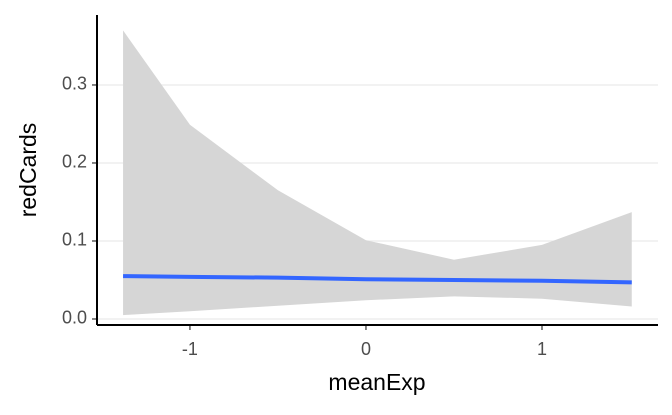  What do you see at coordinates (376, 382) in the screenshot?
I see `x-axis-title: meanExp` at bounding box center [376, 382].